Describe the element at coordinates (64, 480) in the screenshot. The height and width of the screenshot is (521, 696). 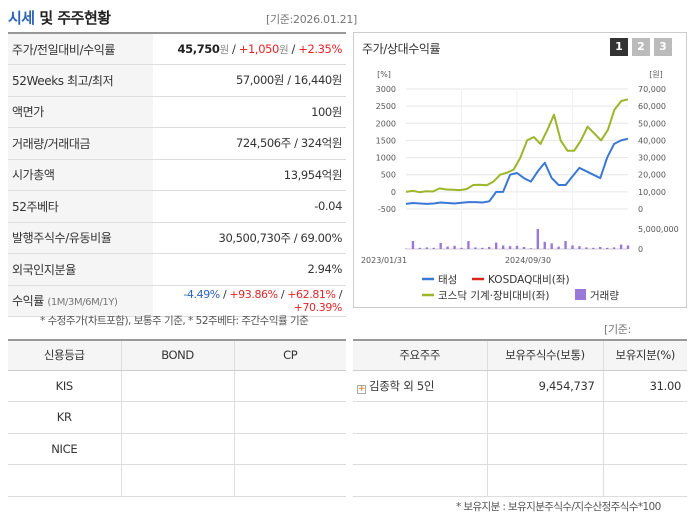
I see `agency-name` at that location.